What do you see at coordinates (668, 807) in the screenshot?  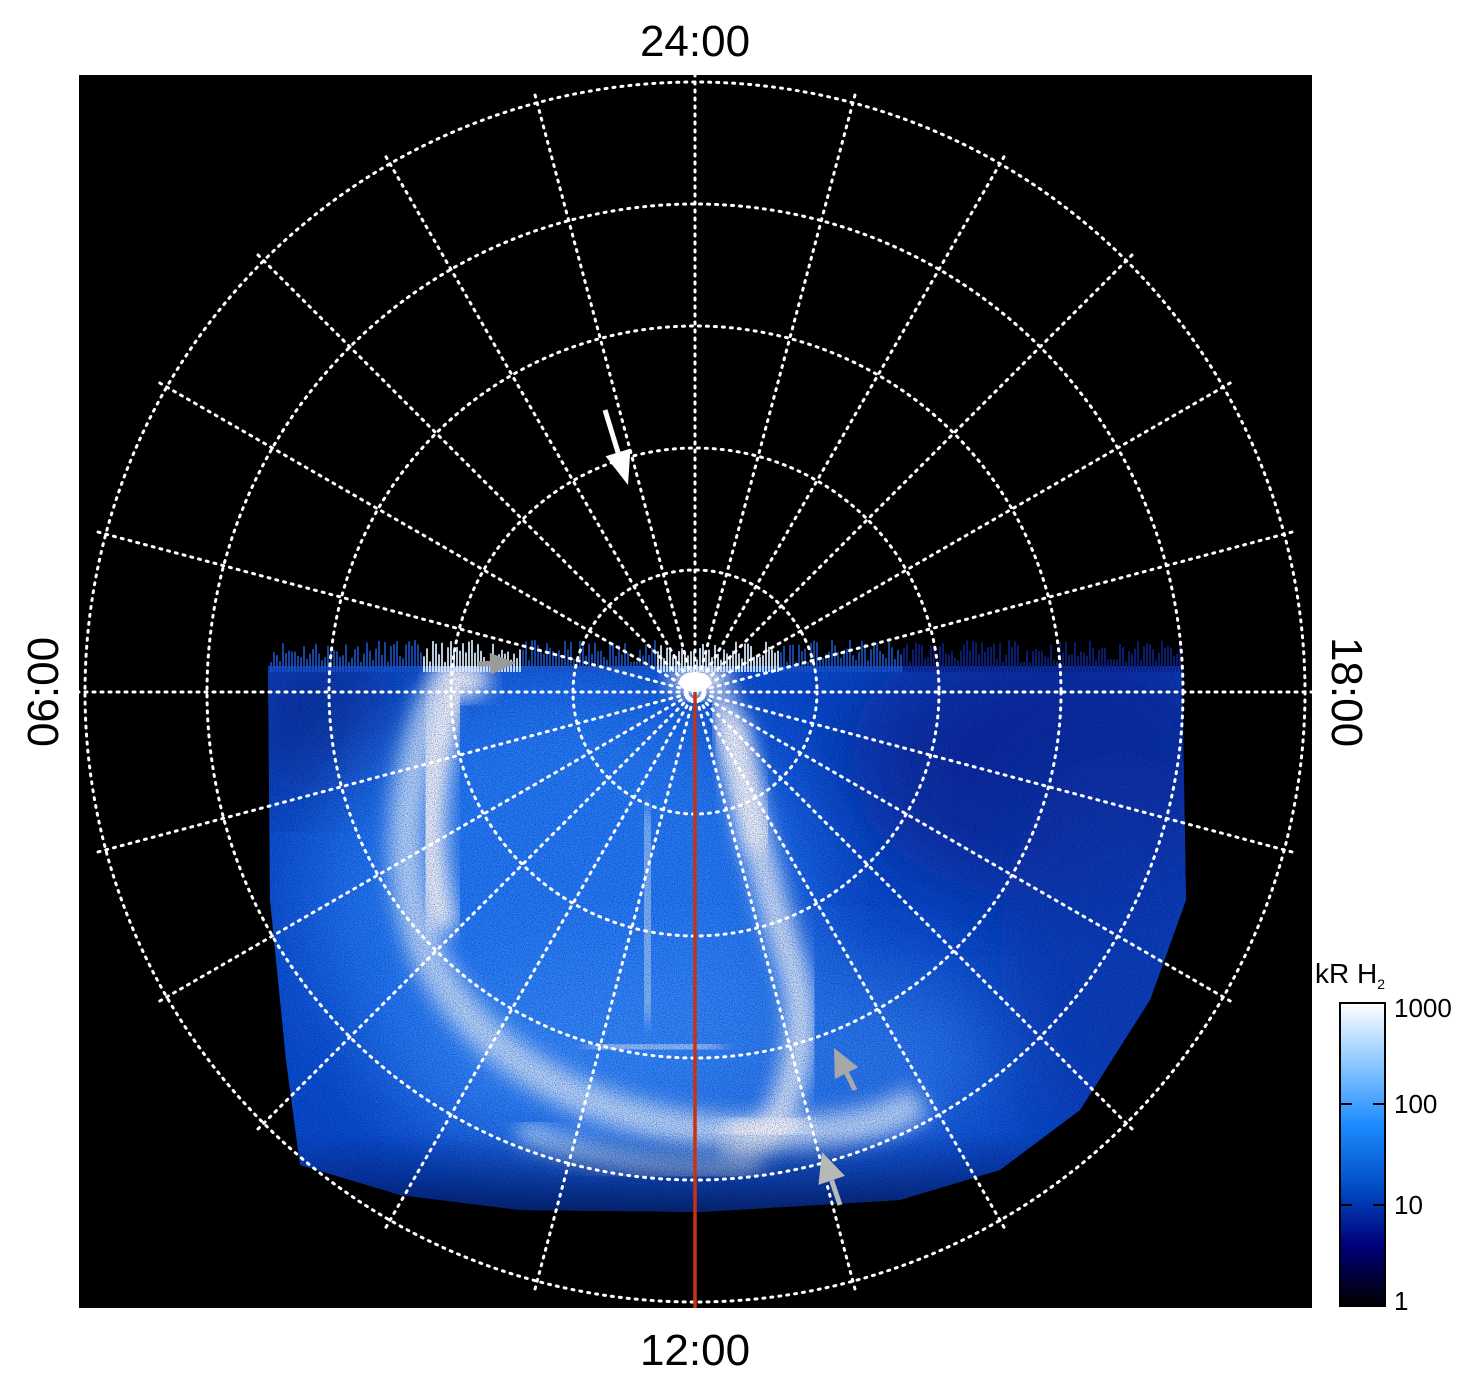 I see `annotation-arrows` at bounding box center [668, 807].